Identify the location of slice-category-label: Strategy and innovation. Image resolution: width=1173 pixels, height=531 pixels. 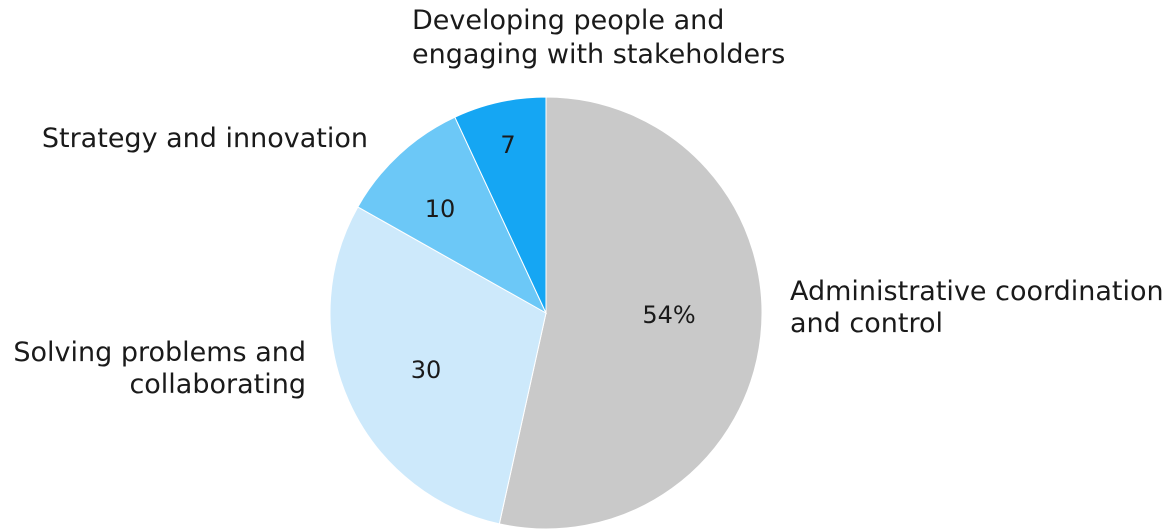
(205, 138).